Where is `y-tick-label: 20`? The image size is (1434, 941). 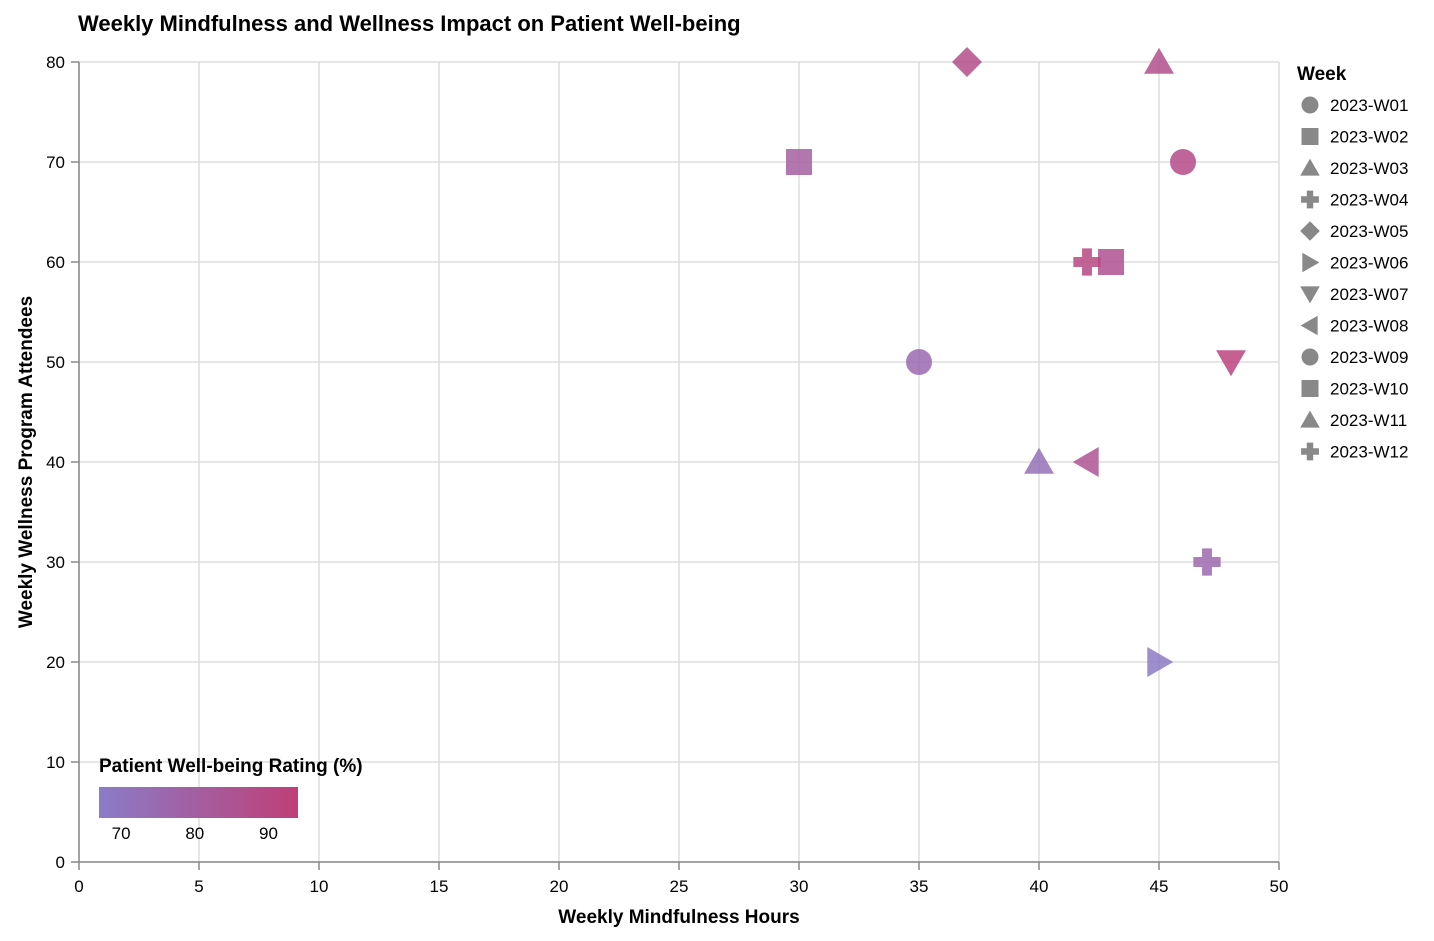
y-tick-label: 20 is located at coordinates (55, 662).